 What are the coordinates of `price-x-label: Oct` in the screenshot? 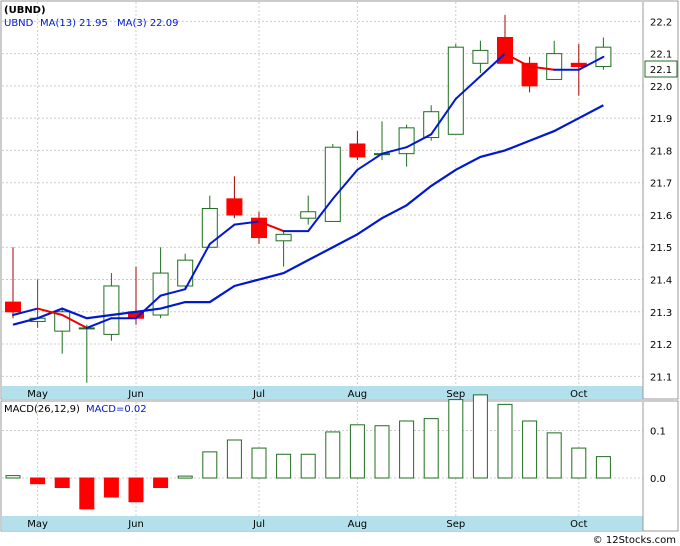 It's located at (578, 394).